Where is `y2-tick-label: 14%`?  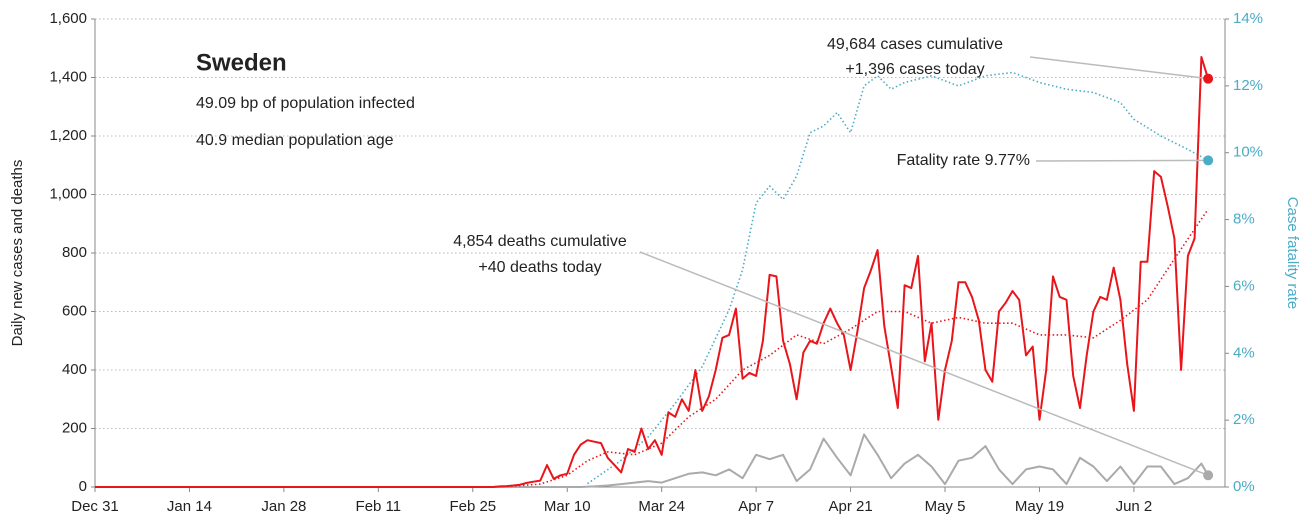 y2-tick-label: 14% is located at coordinates (1248, 18).